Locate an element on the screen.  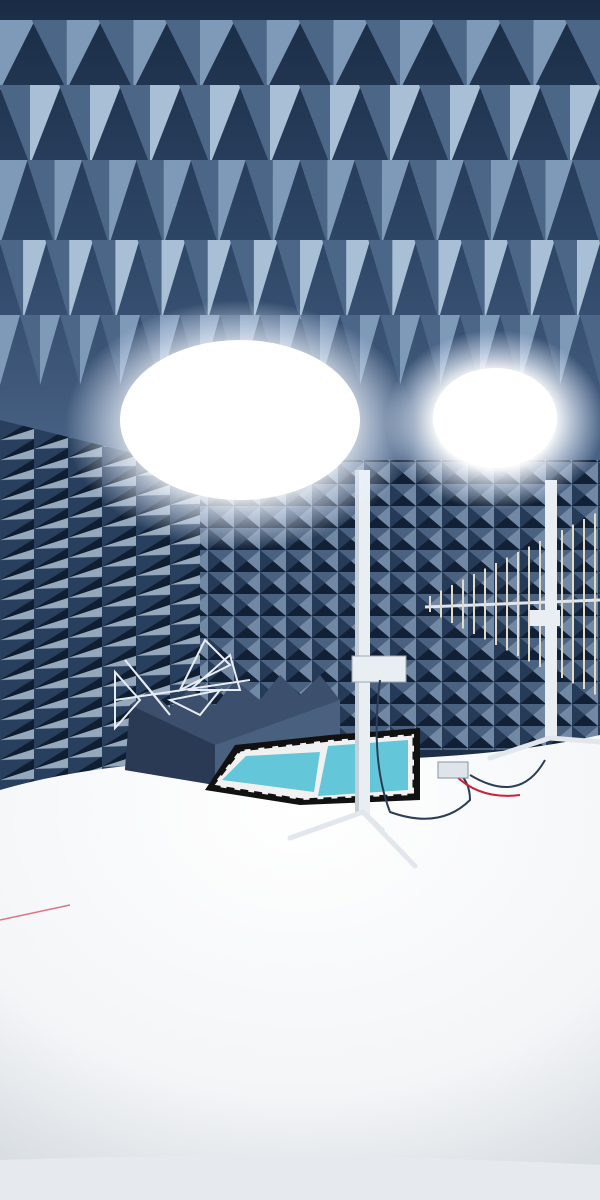
antenna-mast is located at coordinates (455, 642).